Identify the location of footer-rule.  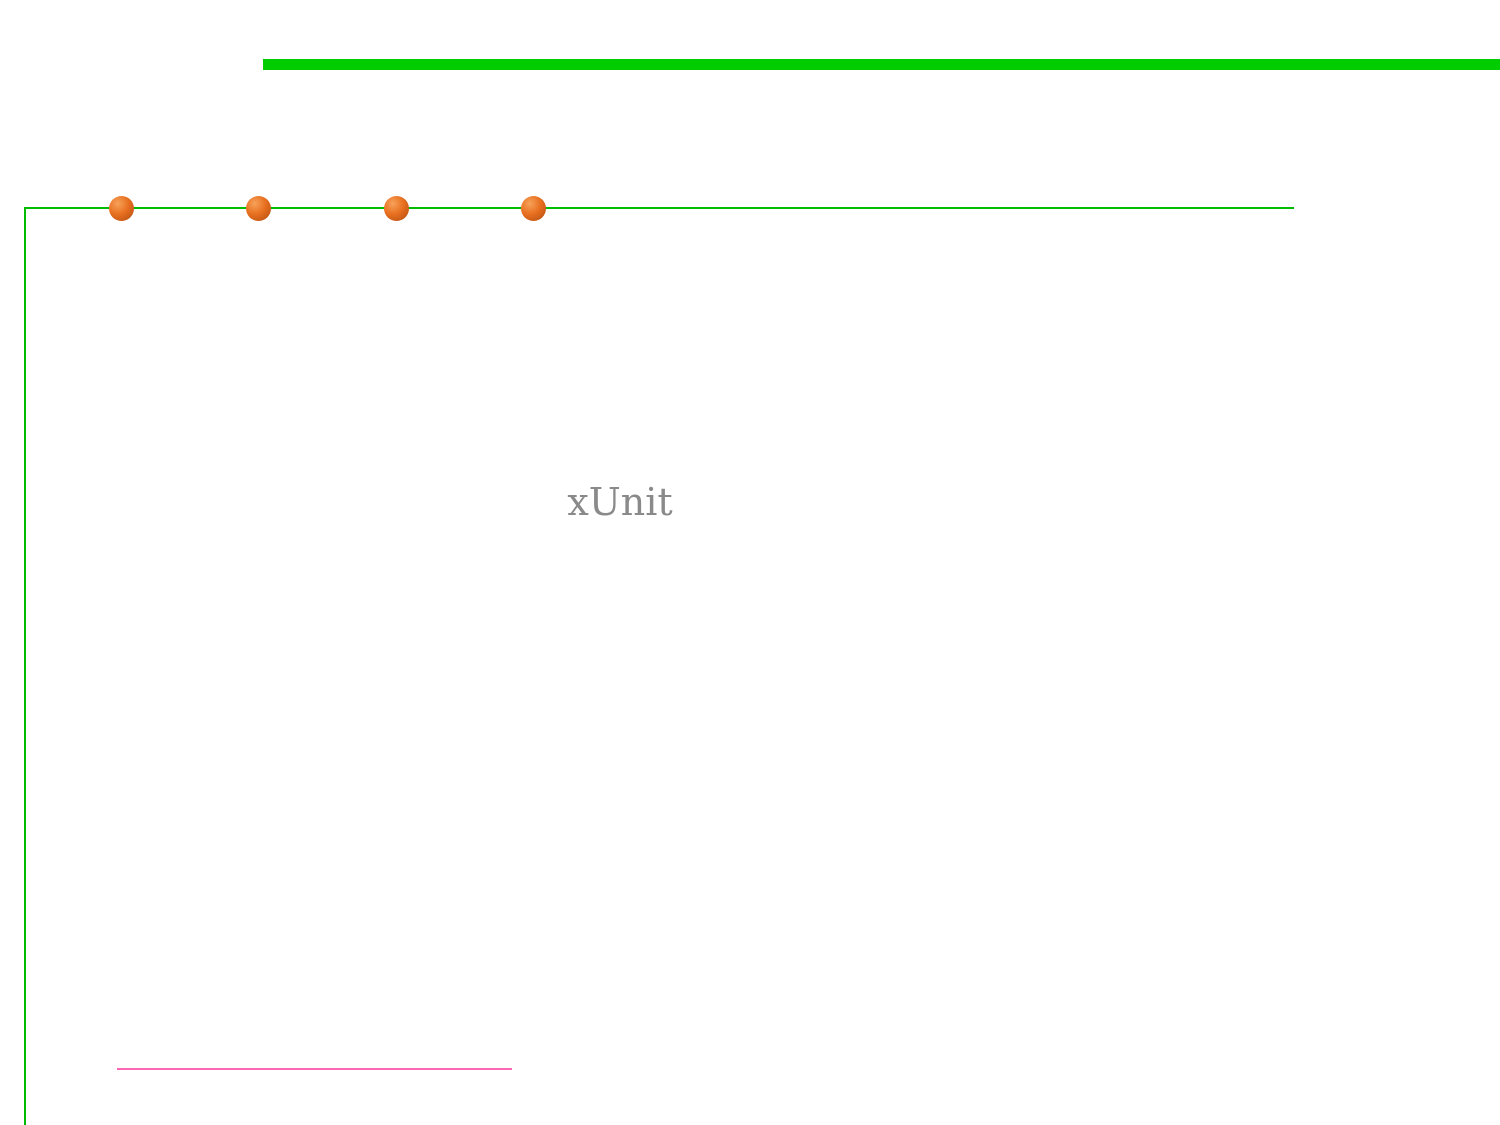
(314, 1069).